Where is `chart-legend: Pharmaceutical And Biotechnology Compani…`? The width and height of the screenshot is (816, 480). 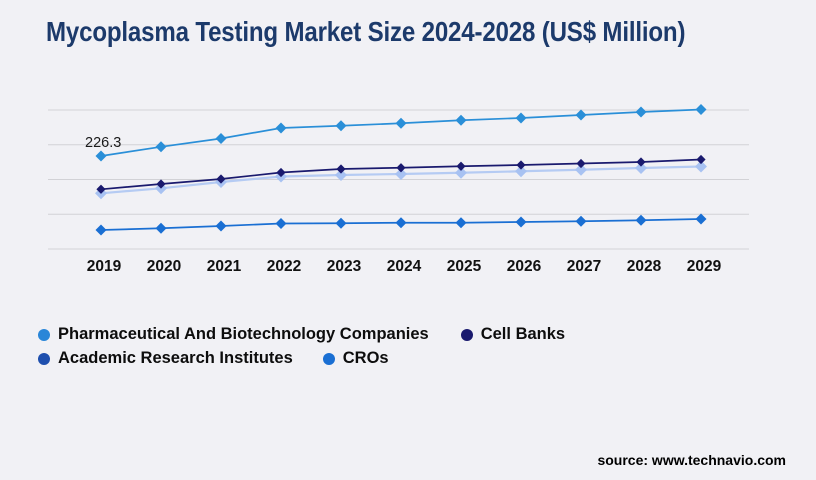
chart-legend: Pharmaceutical And Biotechnology Compani… is located at coordinates (408, 349).